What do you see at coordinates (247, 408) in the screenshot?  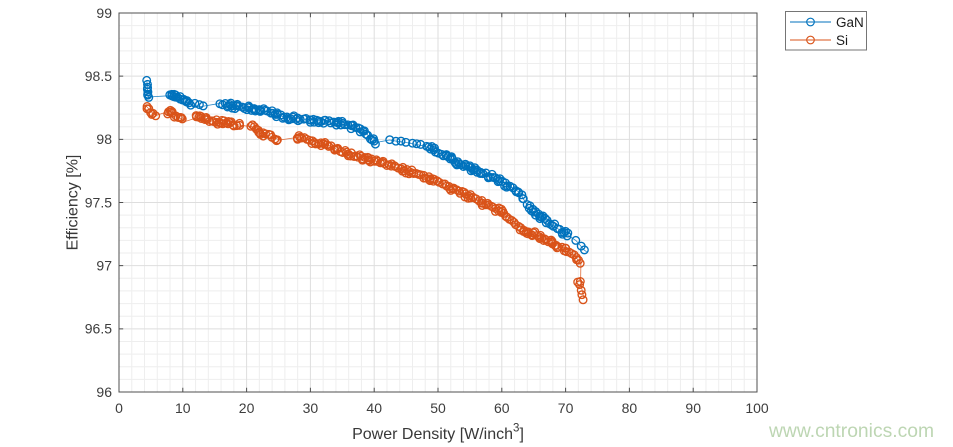 I see `svg-text: 20` at bounding box center [247, 408].